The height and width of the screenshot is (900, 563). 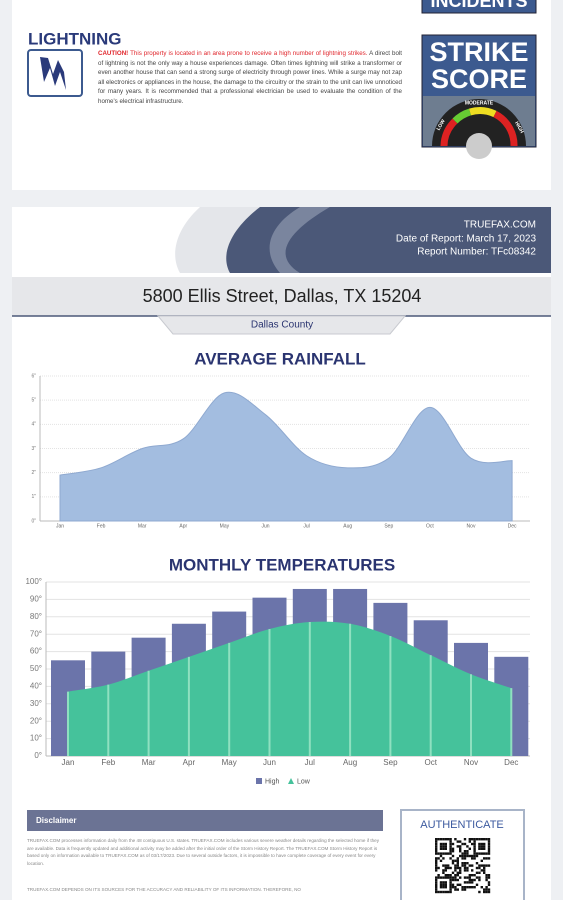 I want to click on x-tick-label: Nov, so click(x=471, y=526).